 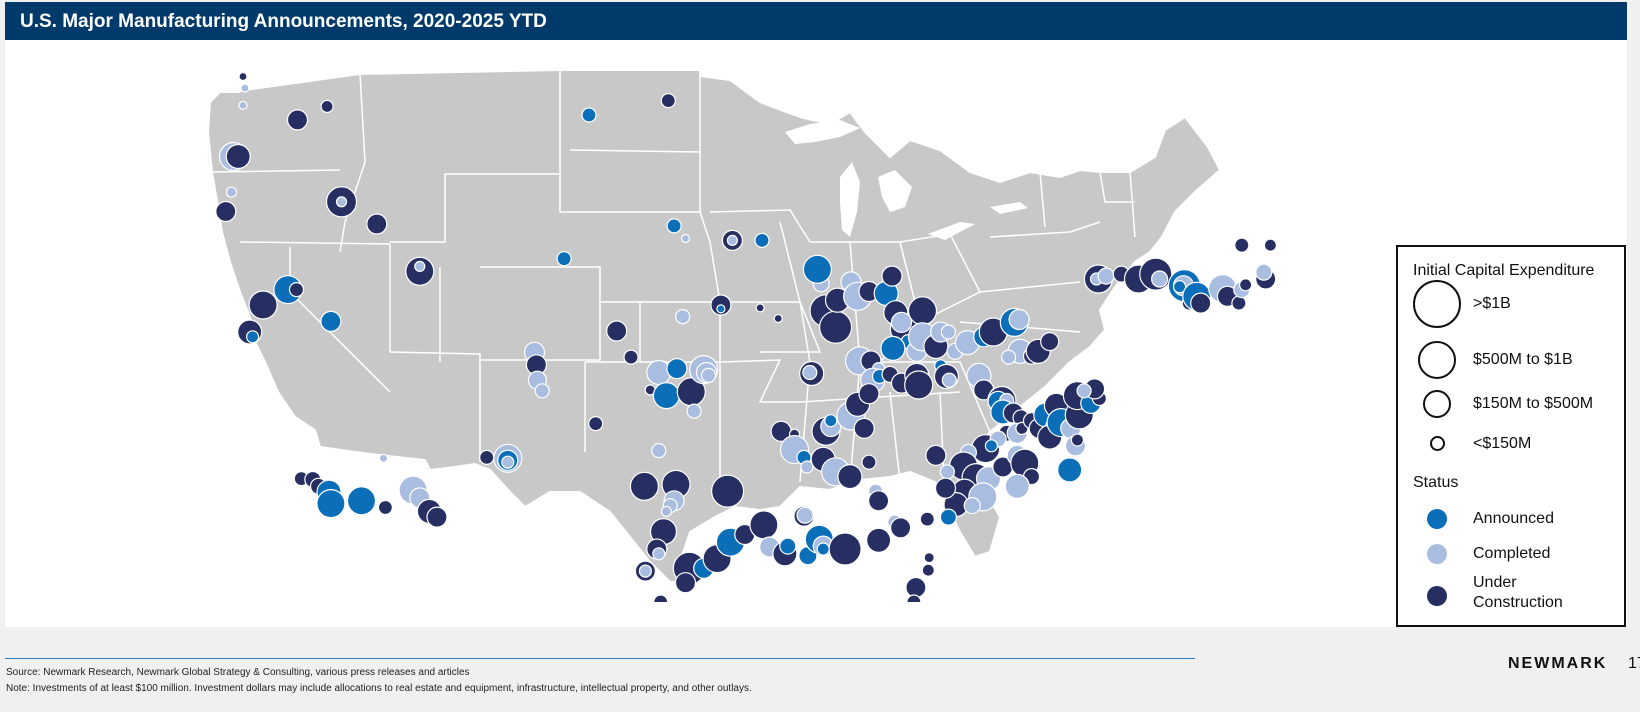 What do you see at coordinates (850, 199) in the screenshot?
I see `lake-michigan` at bounding box center [850, 199].